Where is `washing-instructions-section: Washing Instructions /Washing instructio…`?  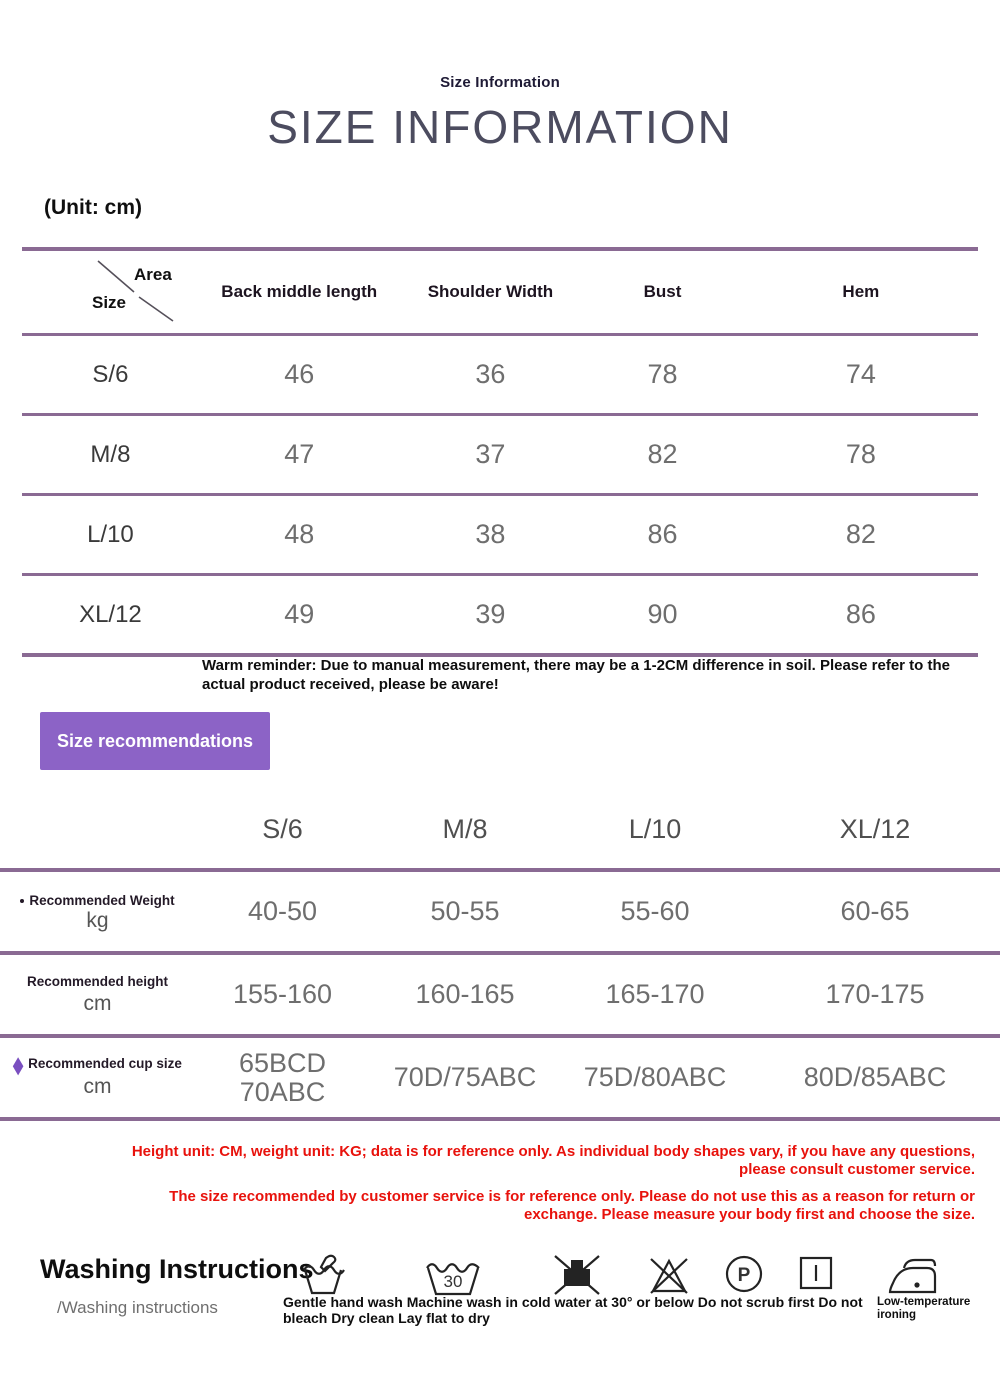
washing-instructions-section: Washing Instructions /Washing instructio… is located at coordinates (500, 1305).